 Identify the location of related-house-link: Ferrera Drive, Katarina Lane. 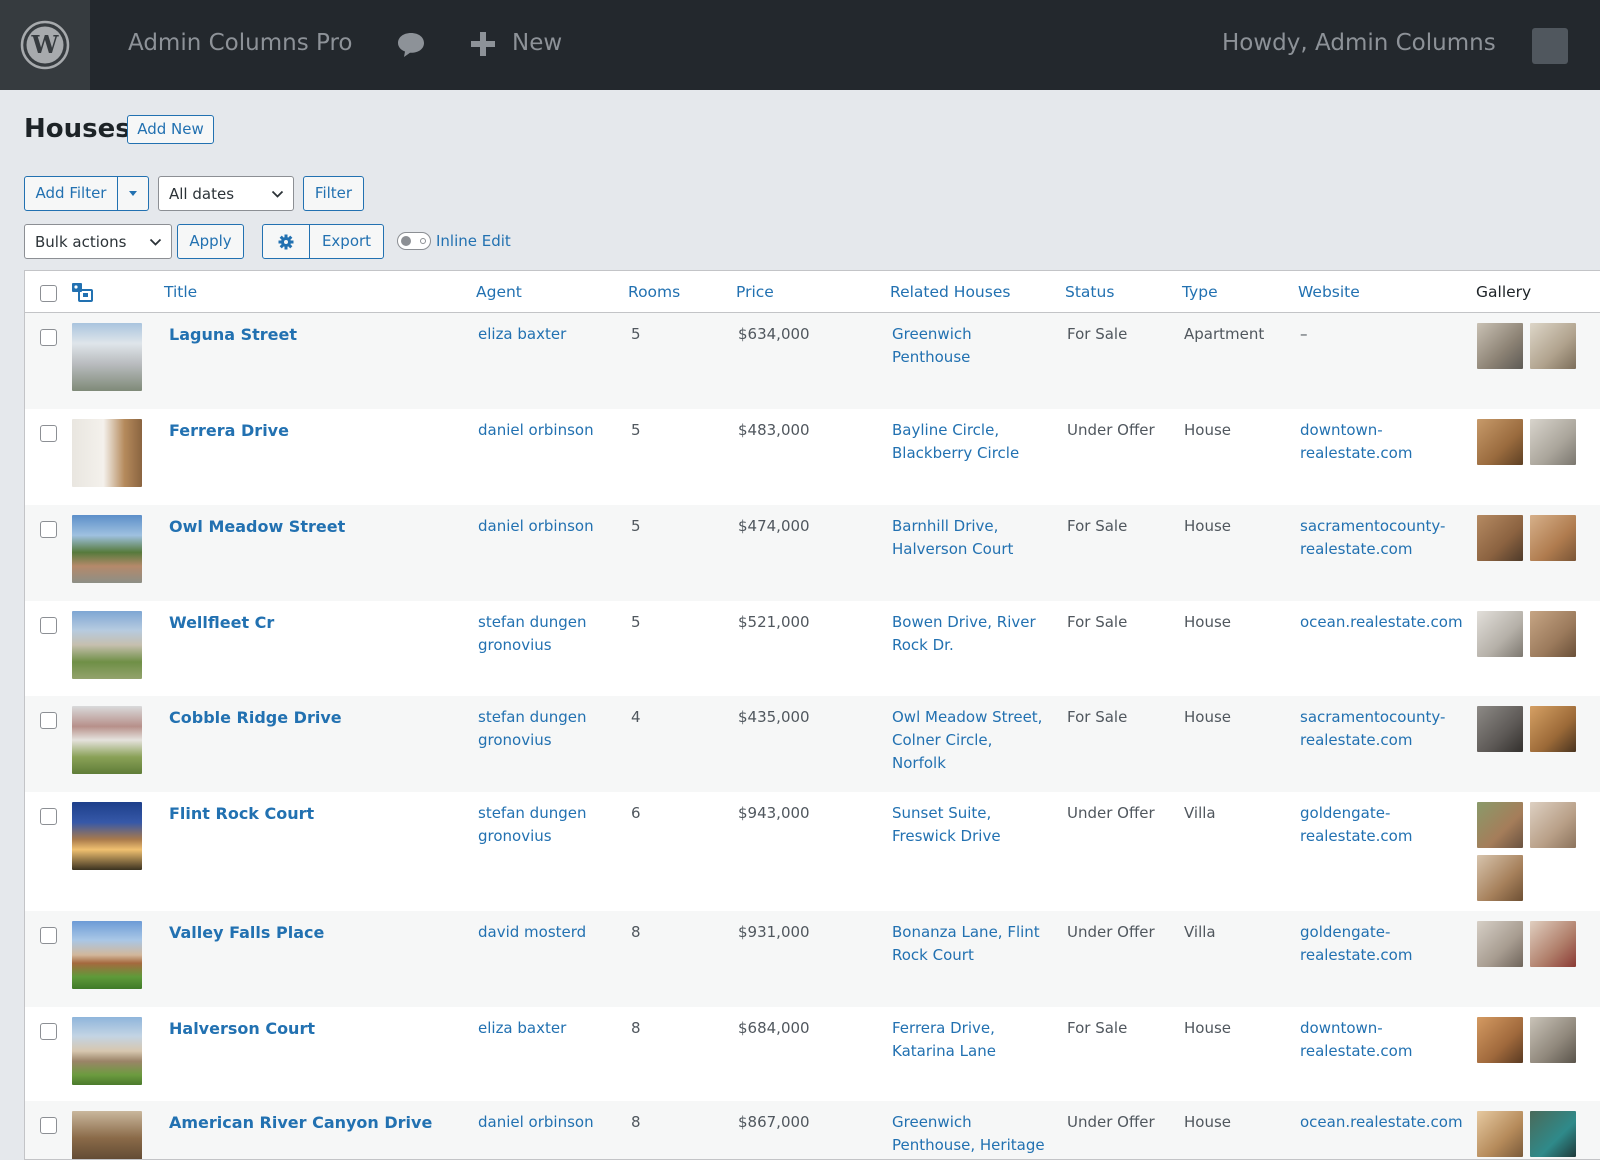
(944, 1039).